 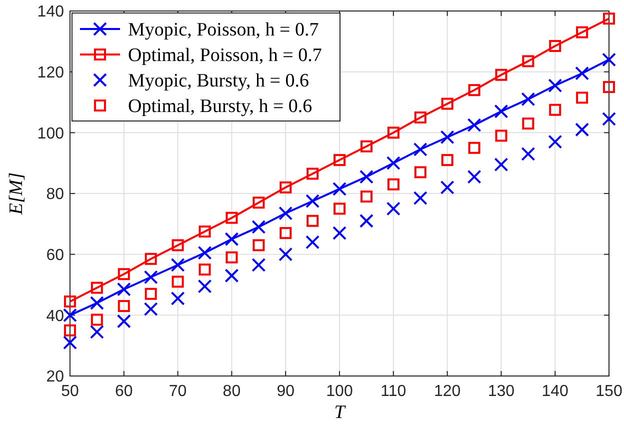 What do you see at coordinates (50, 12) in the screenshot?
I see `y-tick-label: 140` at bounding box center [50, 12].